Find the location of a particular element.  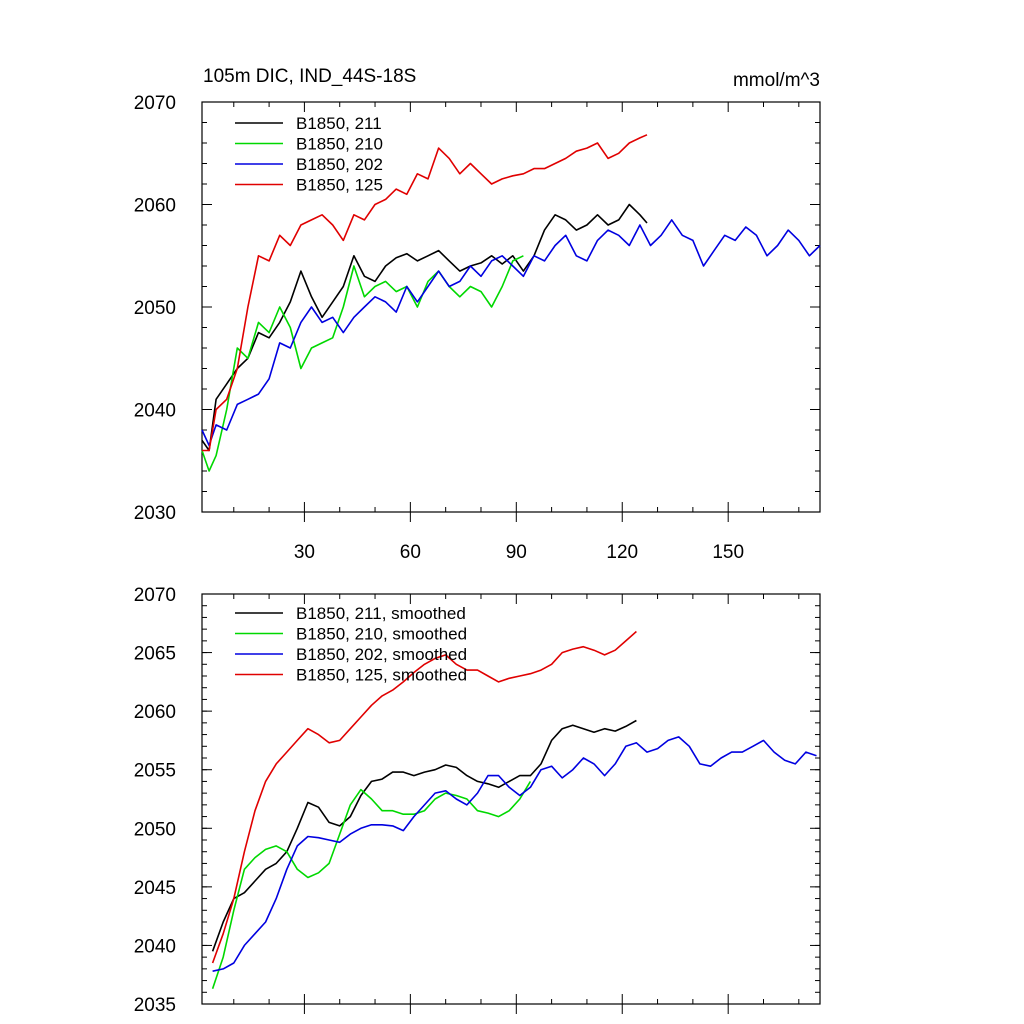

x-tick-label: 30 is located at coordinates (304, 552).